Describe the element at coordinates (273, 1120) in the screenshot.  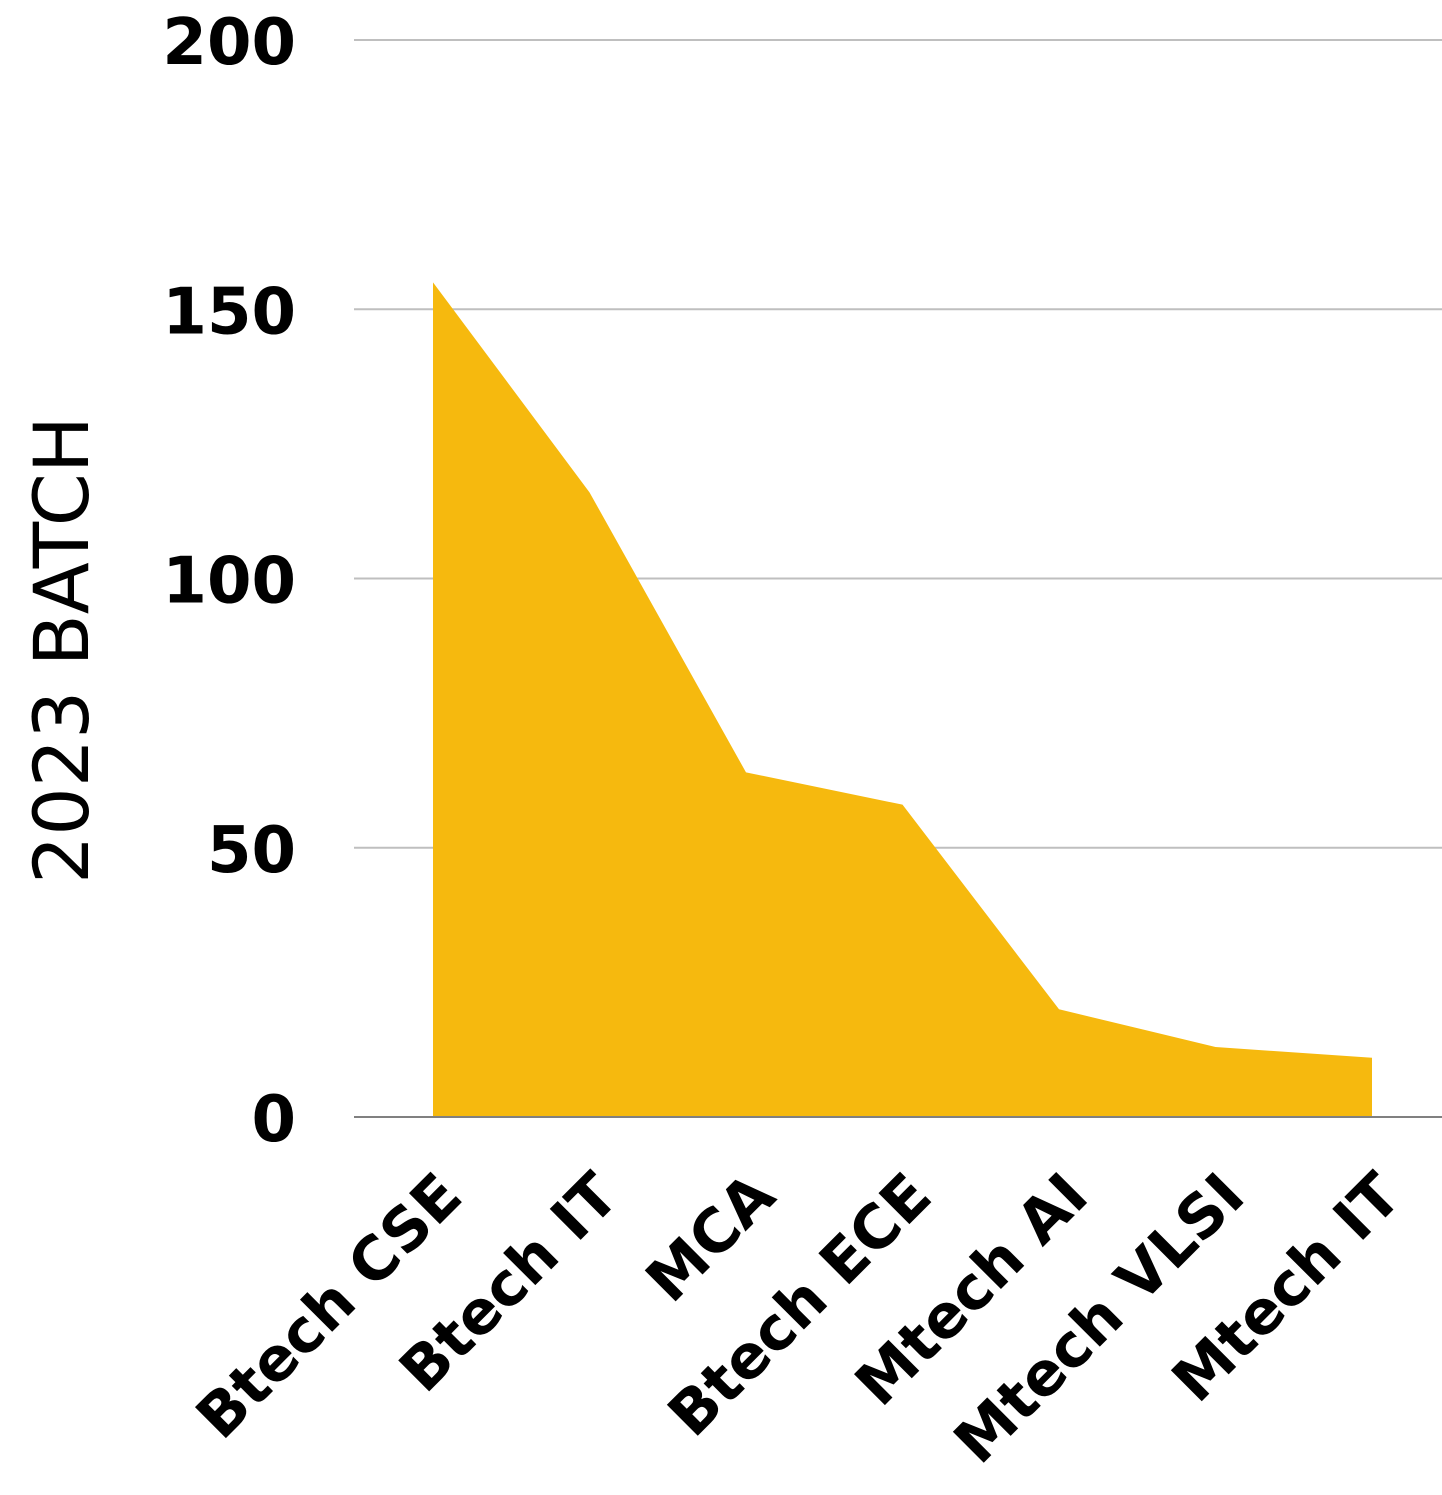
I see `y-tick-label-0: 0` at that location.